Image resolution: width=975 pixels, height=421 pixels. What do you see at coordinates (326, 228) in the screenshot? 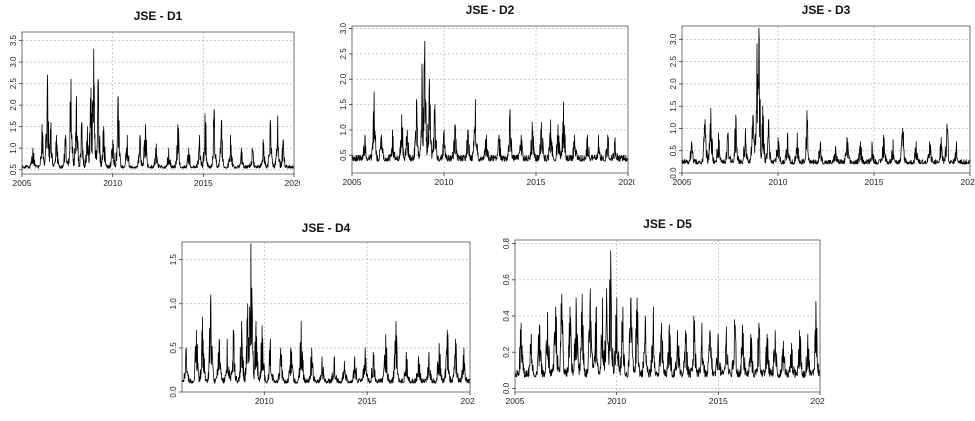
I see `chart-title: JSE - D4` at bounding box center [326, 228].